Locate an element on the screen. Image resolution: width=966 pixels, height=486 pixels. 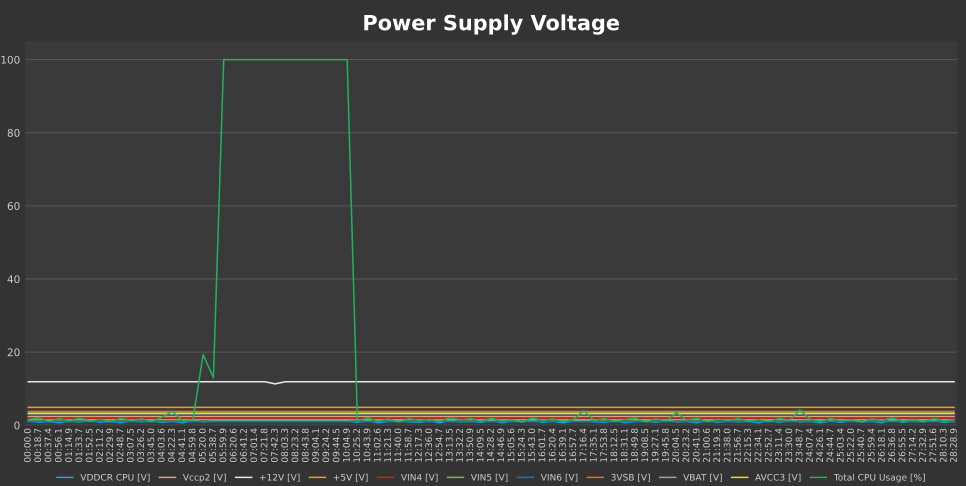
chart-title: Power Supply Voltage is located at coordinates (492, 24).